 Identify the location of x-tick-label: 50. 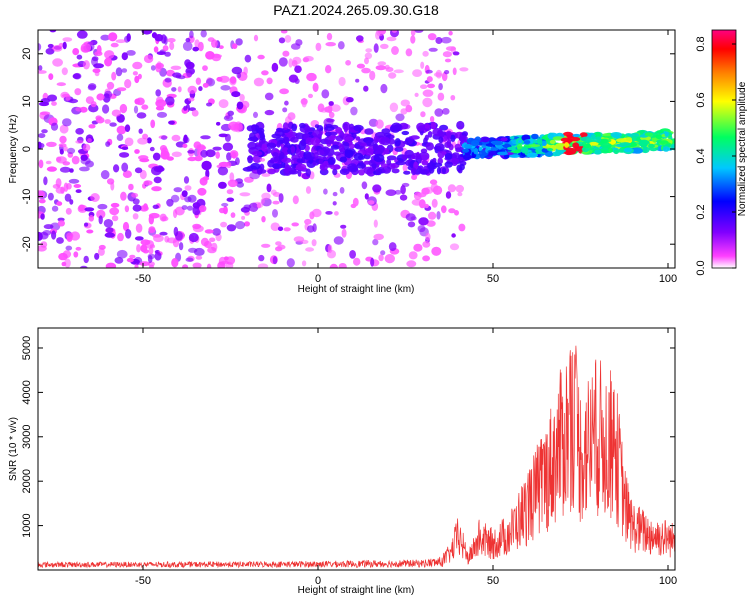
(493, 581).